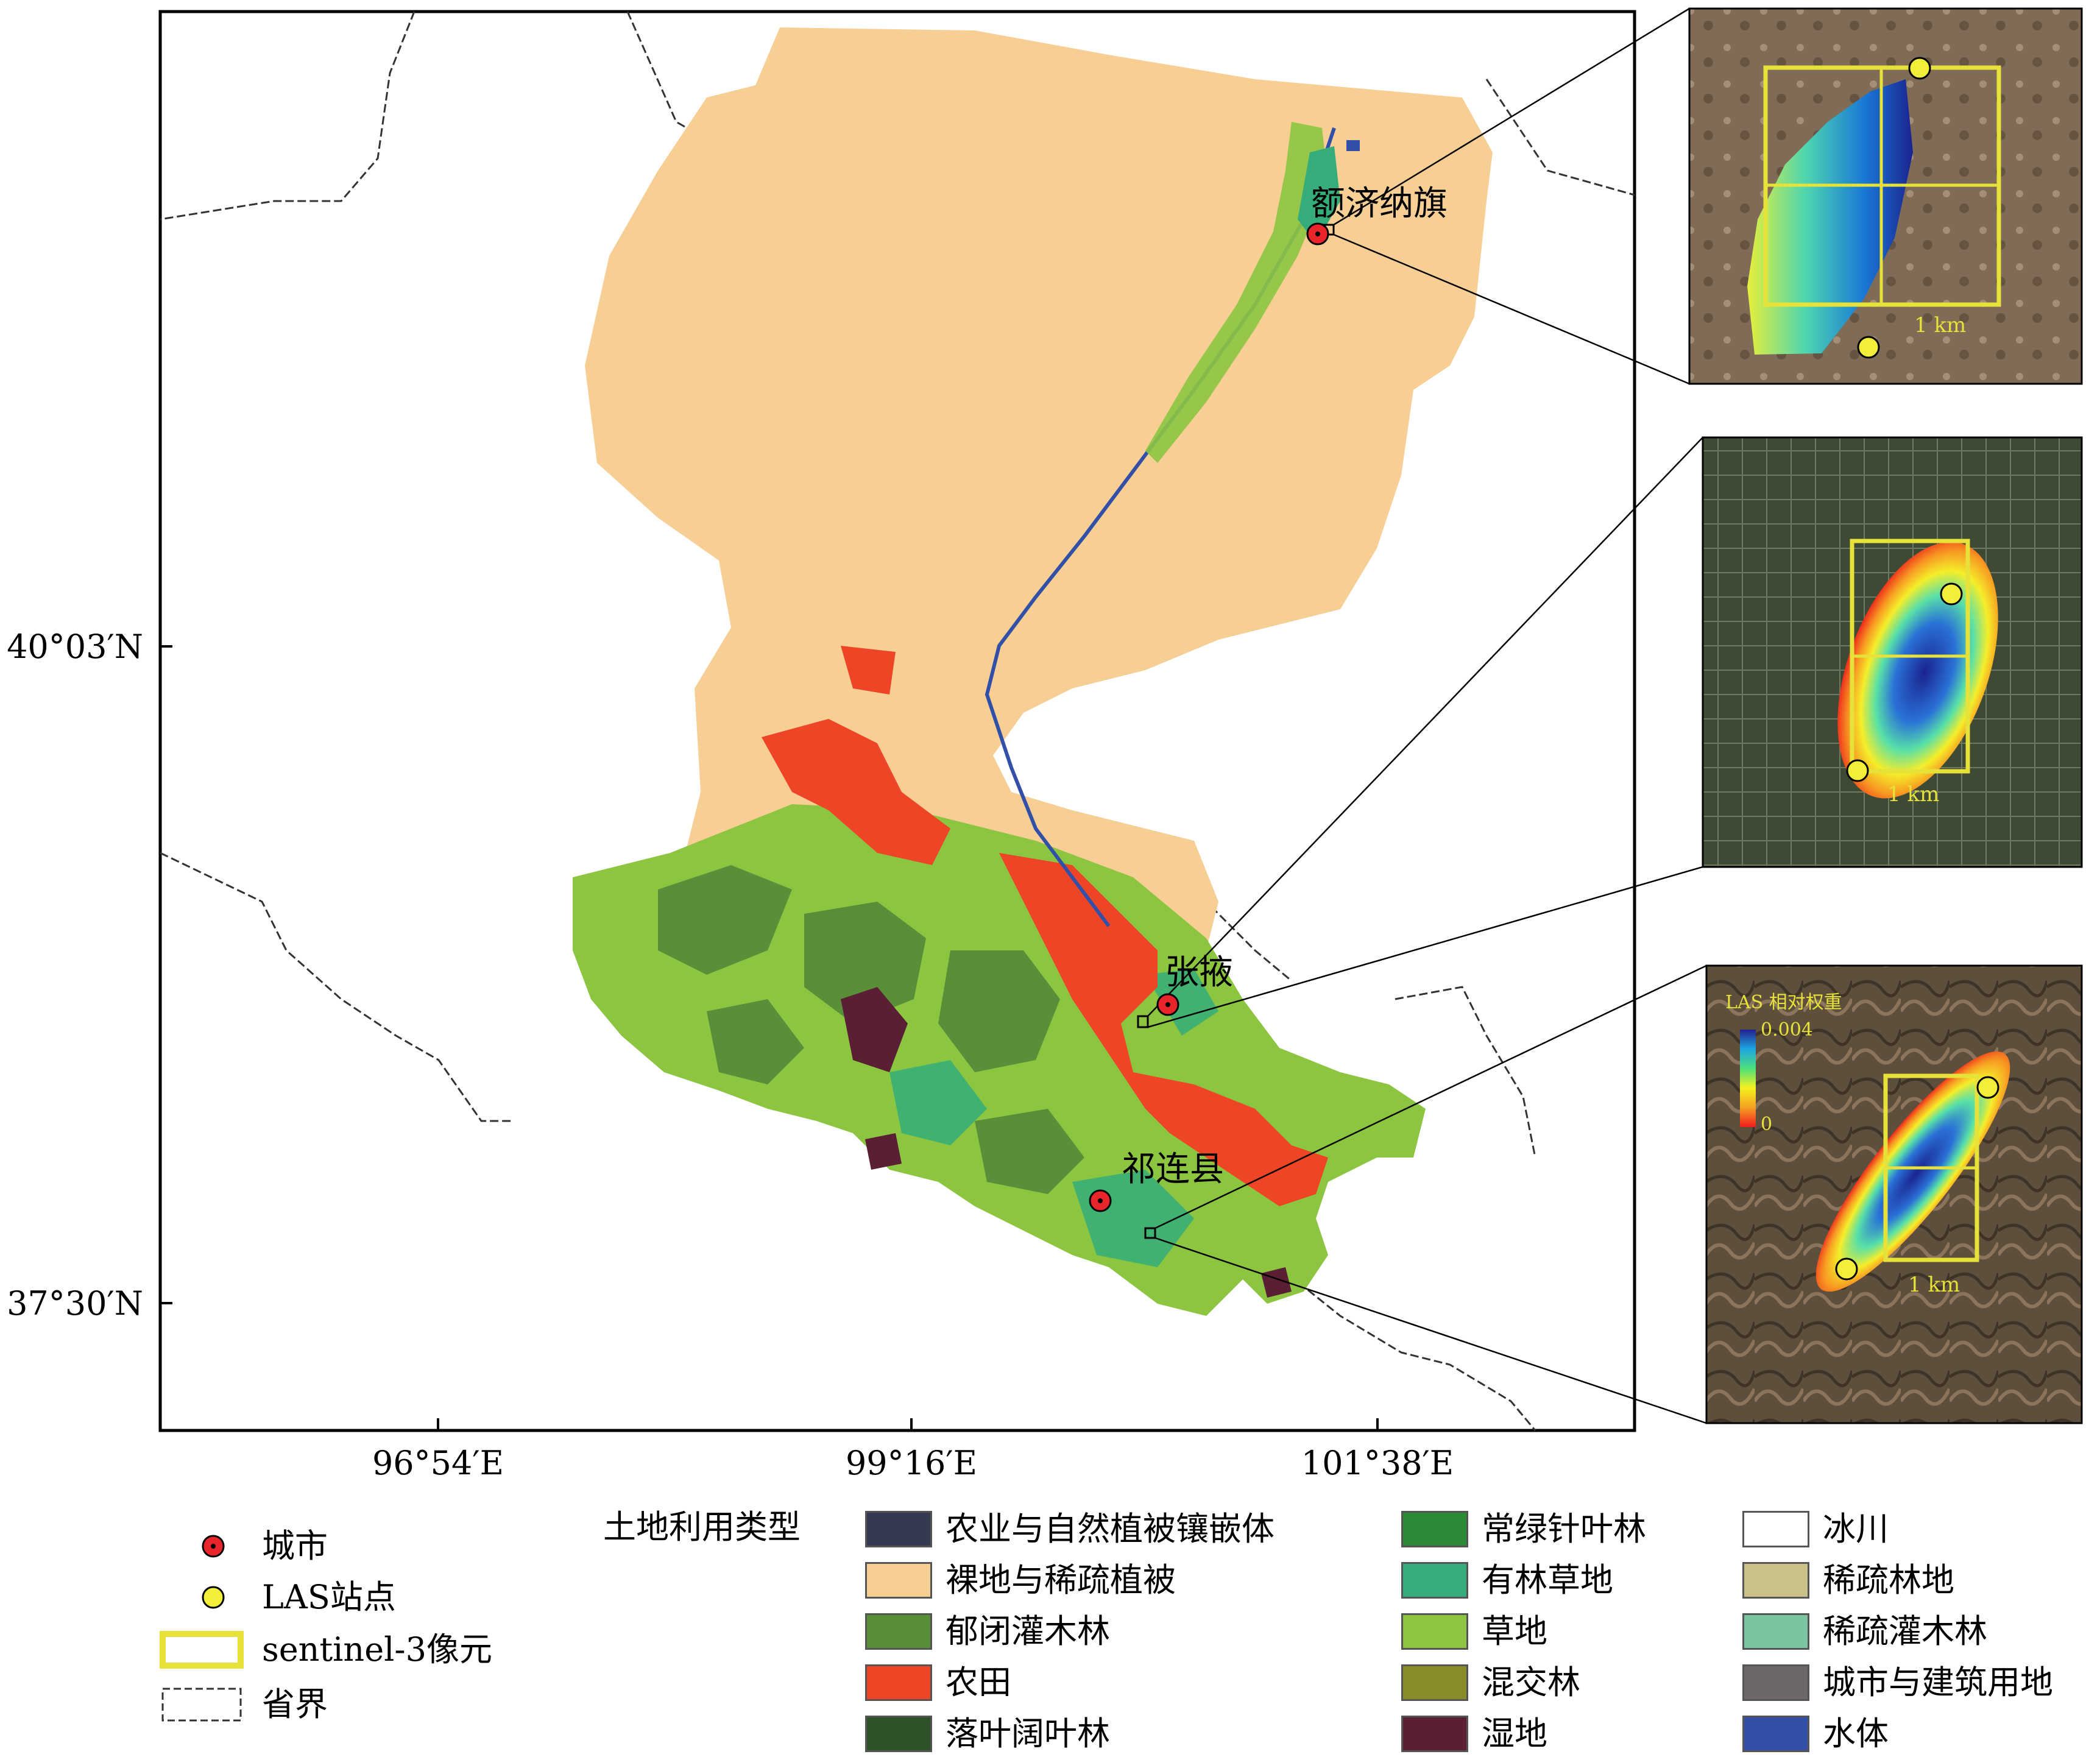 The height and width of the screenshot is (1757, 2100). Describe the element at coordinates (1209, 717) in the screenshot. I see `city-markers` at that location.